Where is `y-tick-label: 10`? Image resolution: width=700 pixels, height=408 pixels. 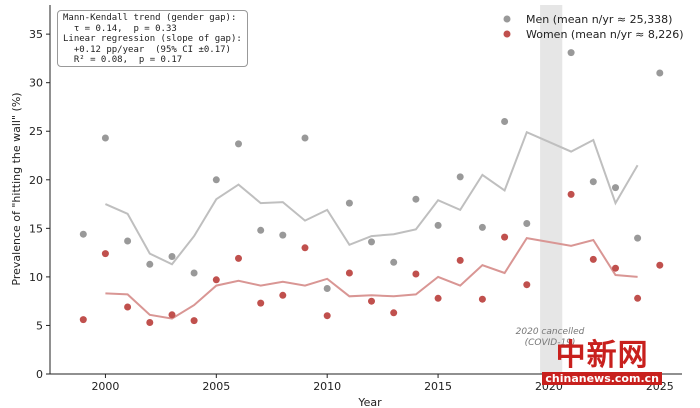
y-tick-label: 10 is located at coordinates (36, 277).